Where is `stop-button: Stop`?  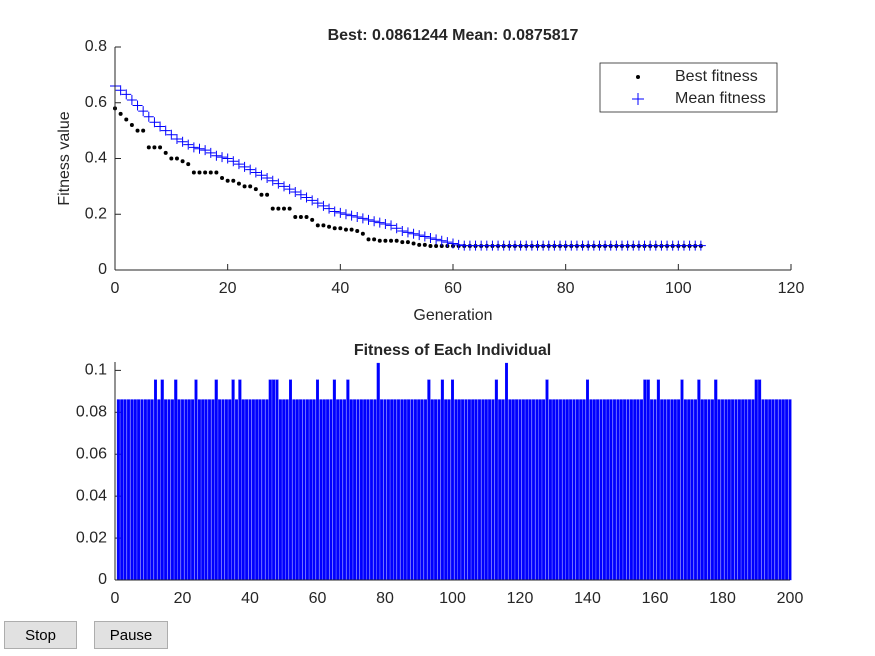
stop-button: Stop is located at coordinates (40, 635).